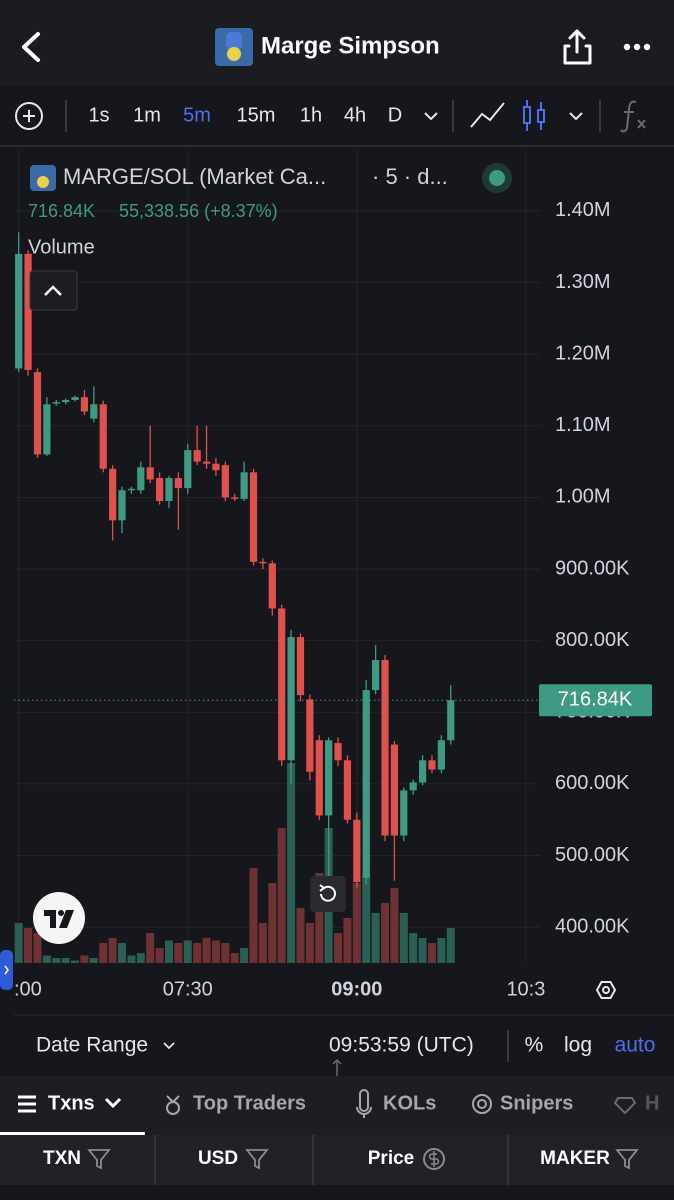  What do you see at coordinates (592, 640) in the screenshot?
I see `y-tick-label: 800.00K` at bounding box center [592, 640].